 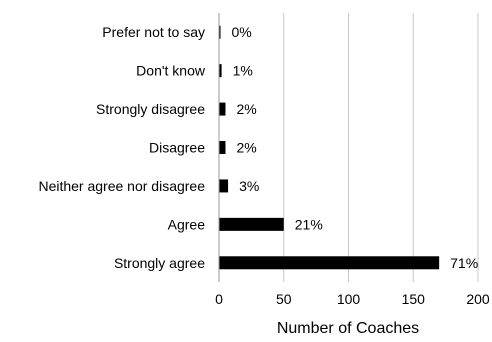 I want to click on category-label-strongly-agree: Strongly agree, so click(x=159, y=263).